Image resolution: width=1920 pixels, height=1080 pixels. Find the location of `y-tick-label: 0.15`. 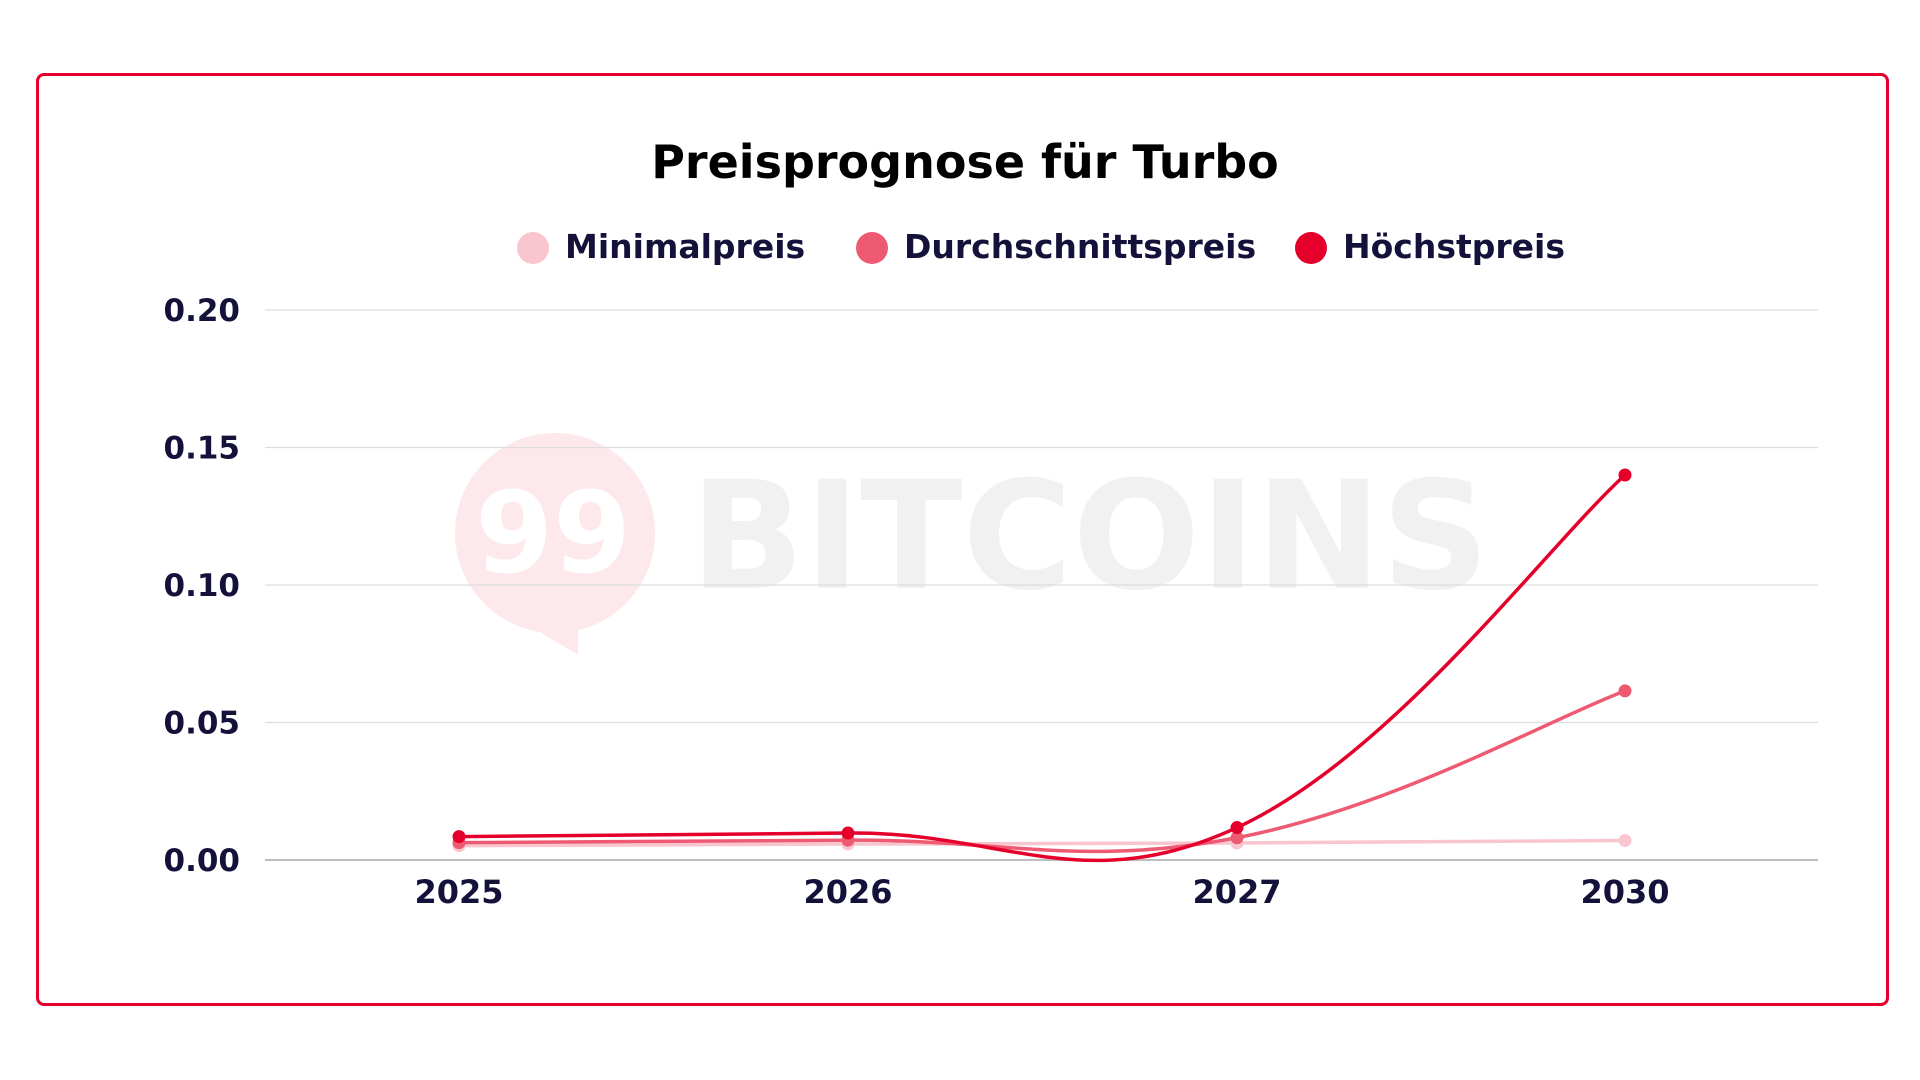

y-tick-label: 0.15 is located at coordinates (202, 449).